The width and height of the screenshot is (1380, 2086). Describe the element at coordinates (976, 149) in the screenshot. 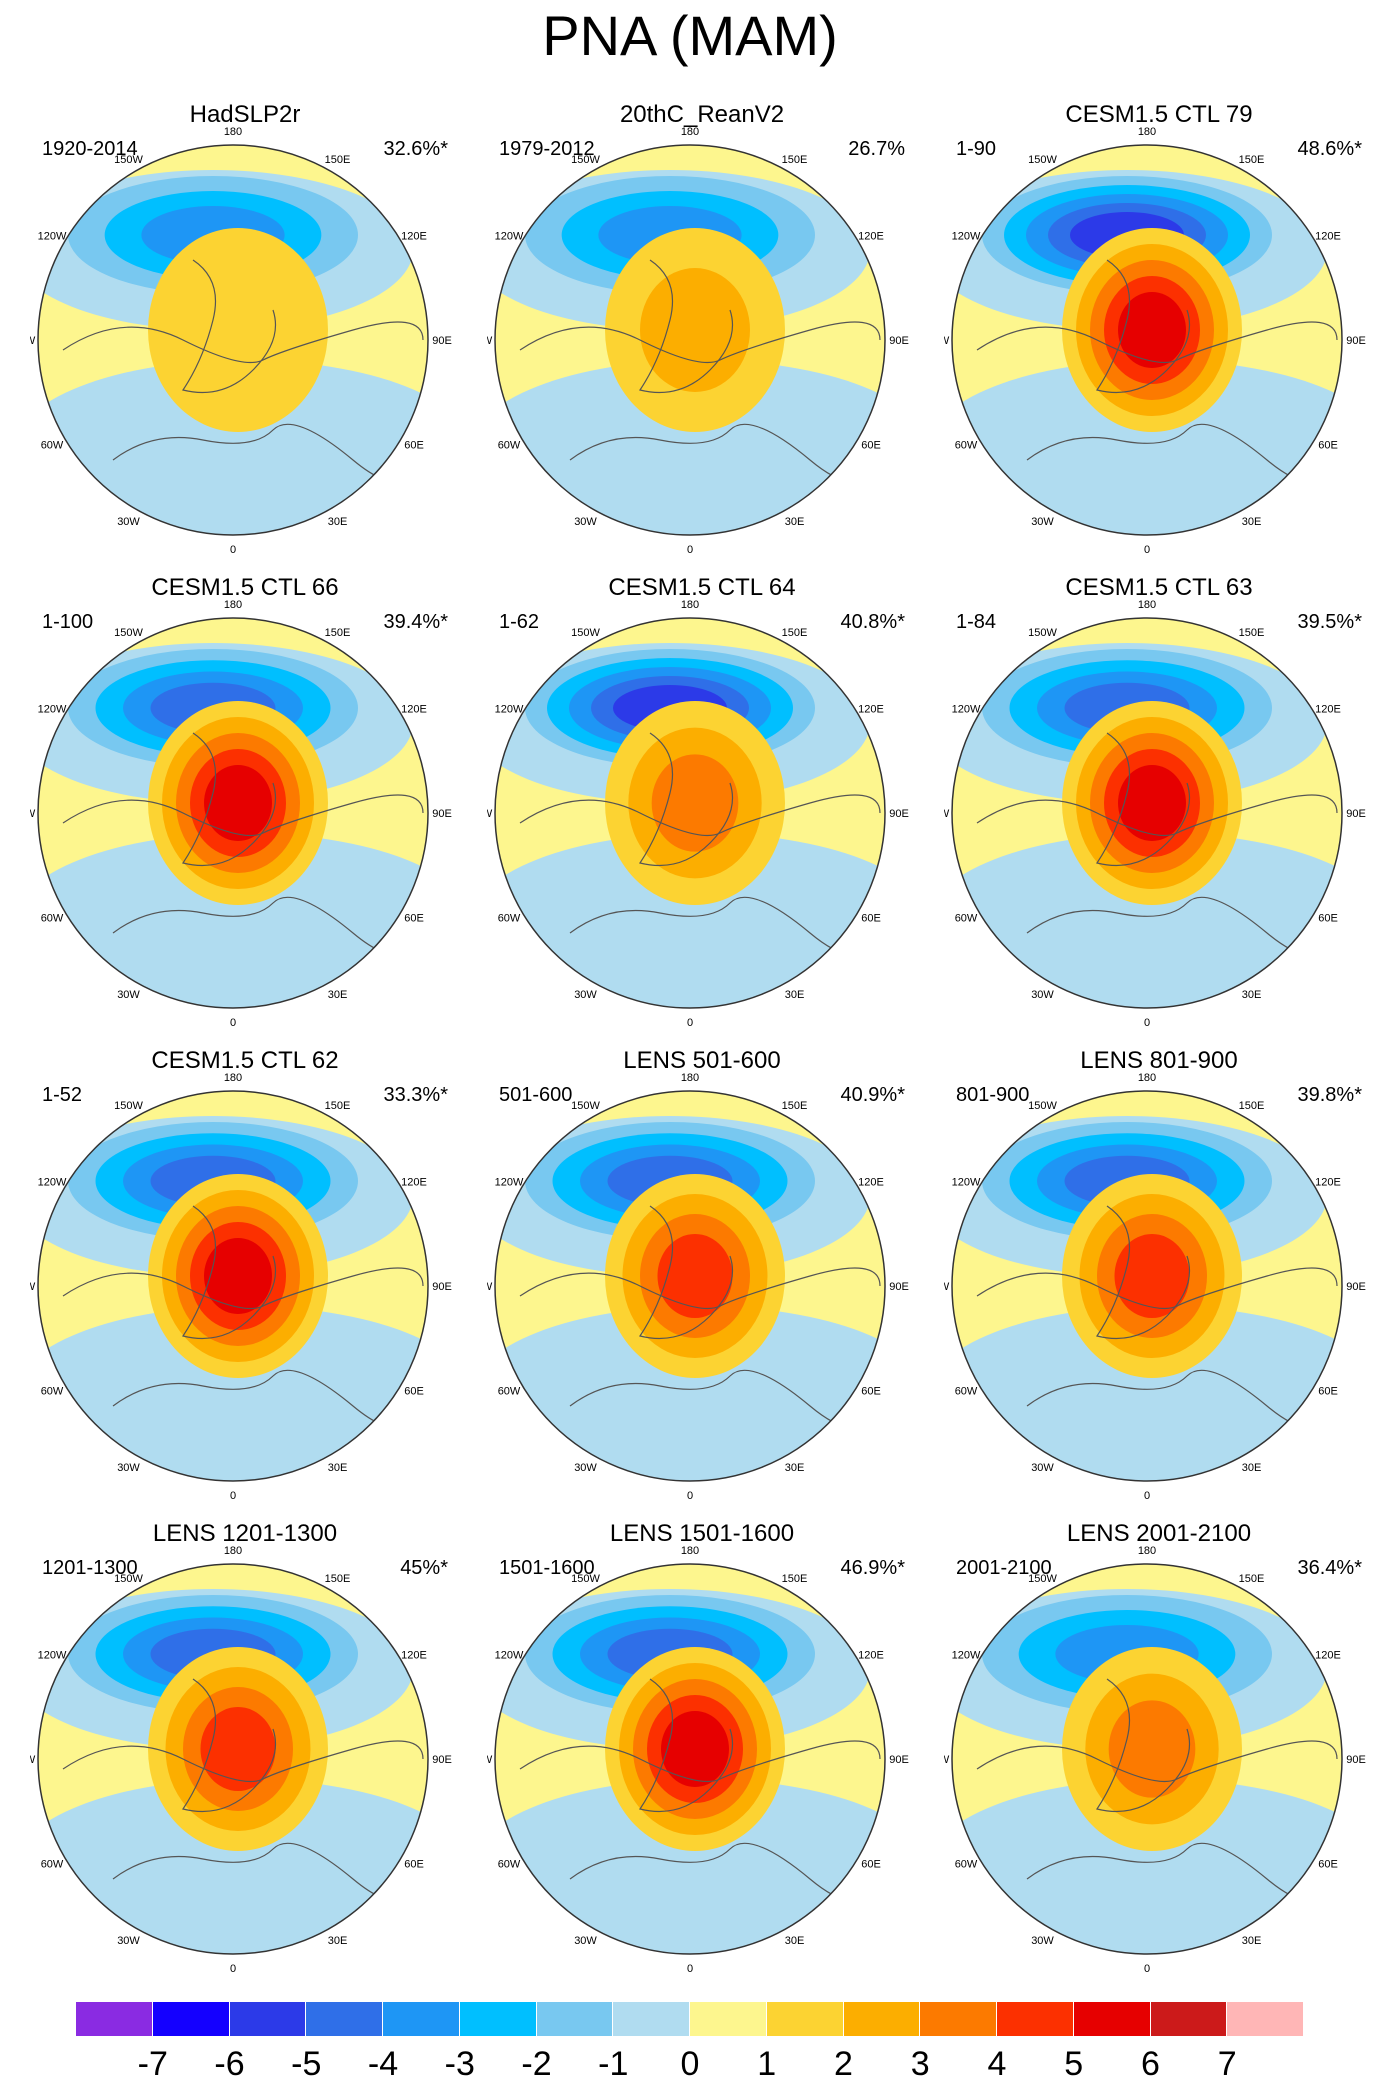

I see `panel-years: 1-90` at that location.